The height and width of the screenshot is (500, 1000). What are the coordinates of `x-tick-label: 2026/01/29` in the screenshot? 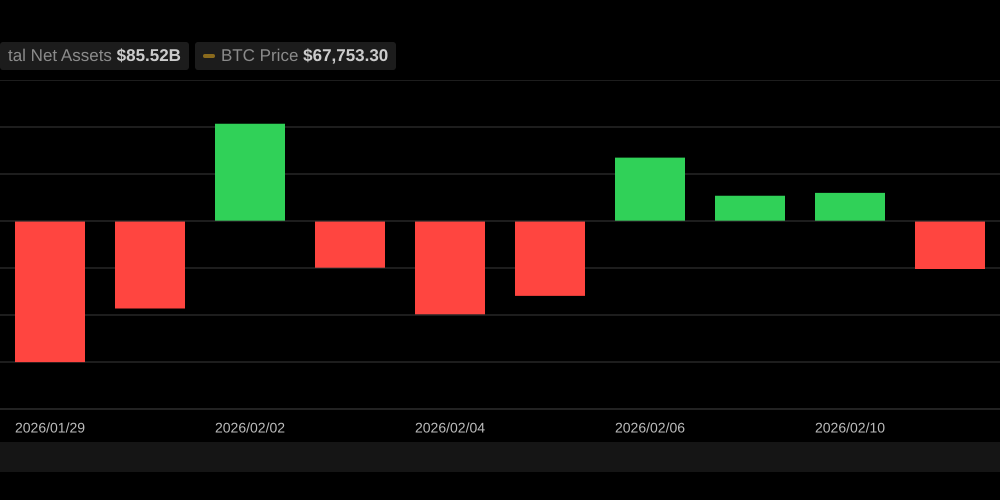 It's located at (50, 427).